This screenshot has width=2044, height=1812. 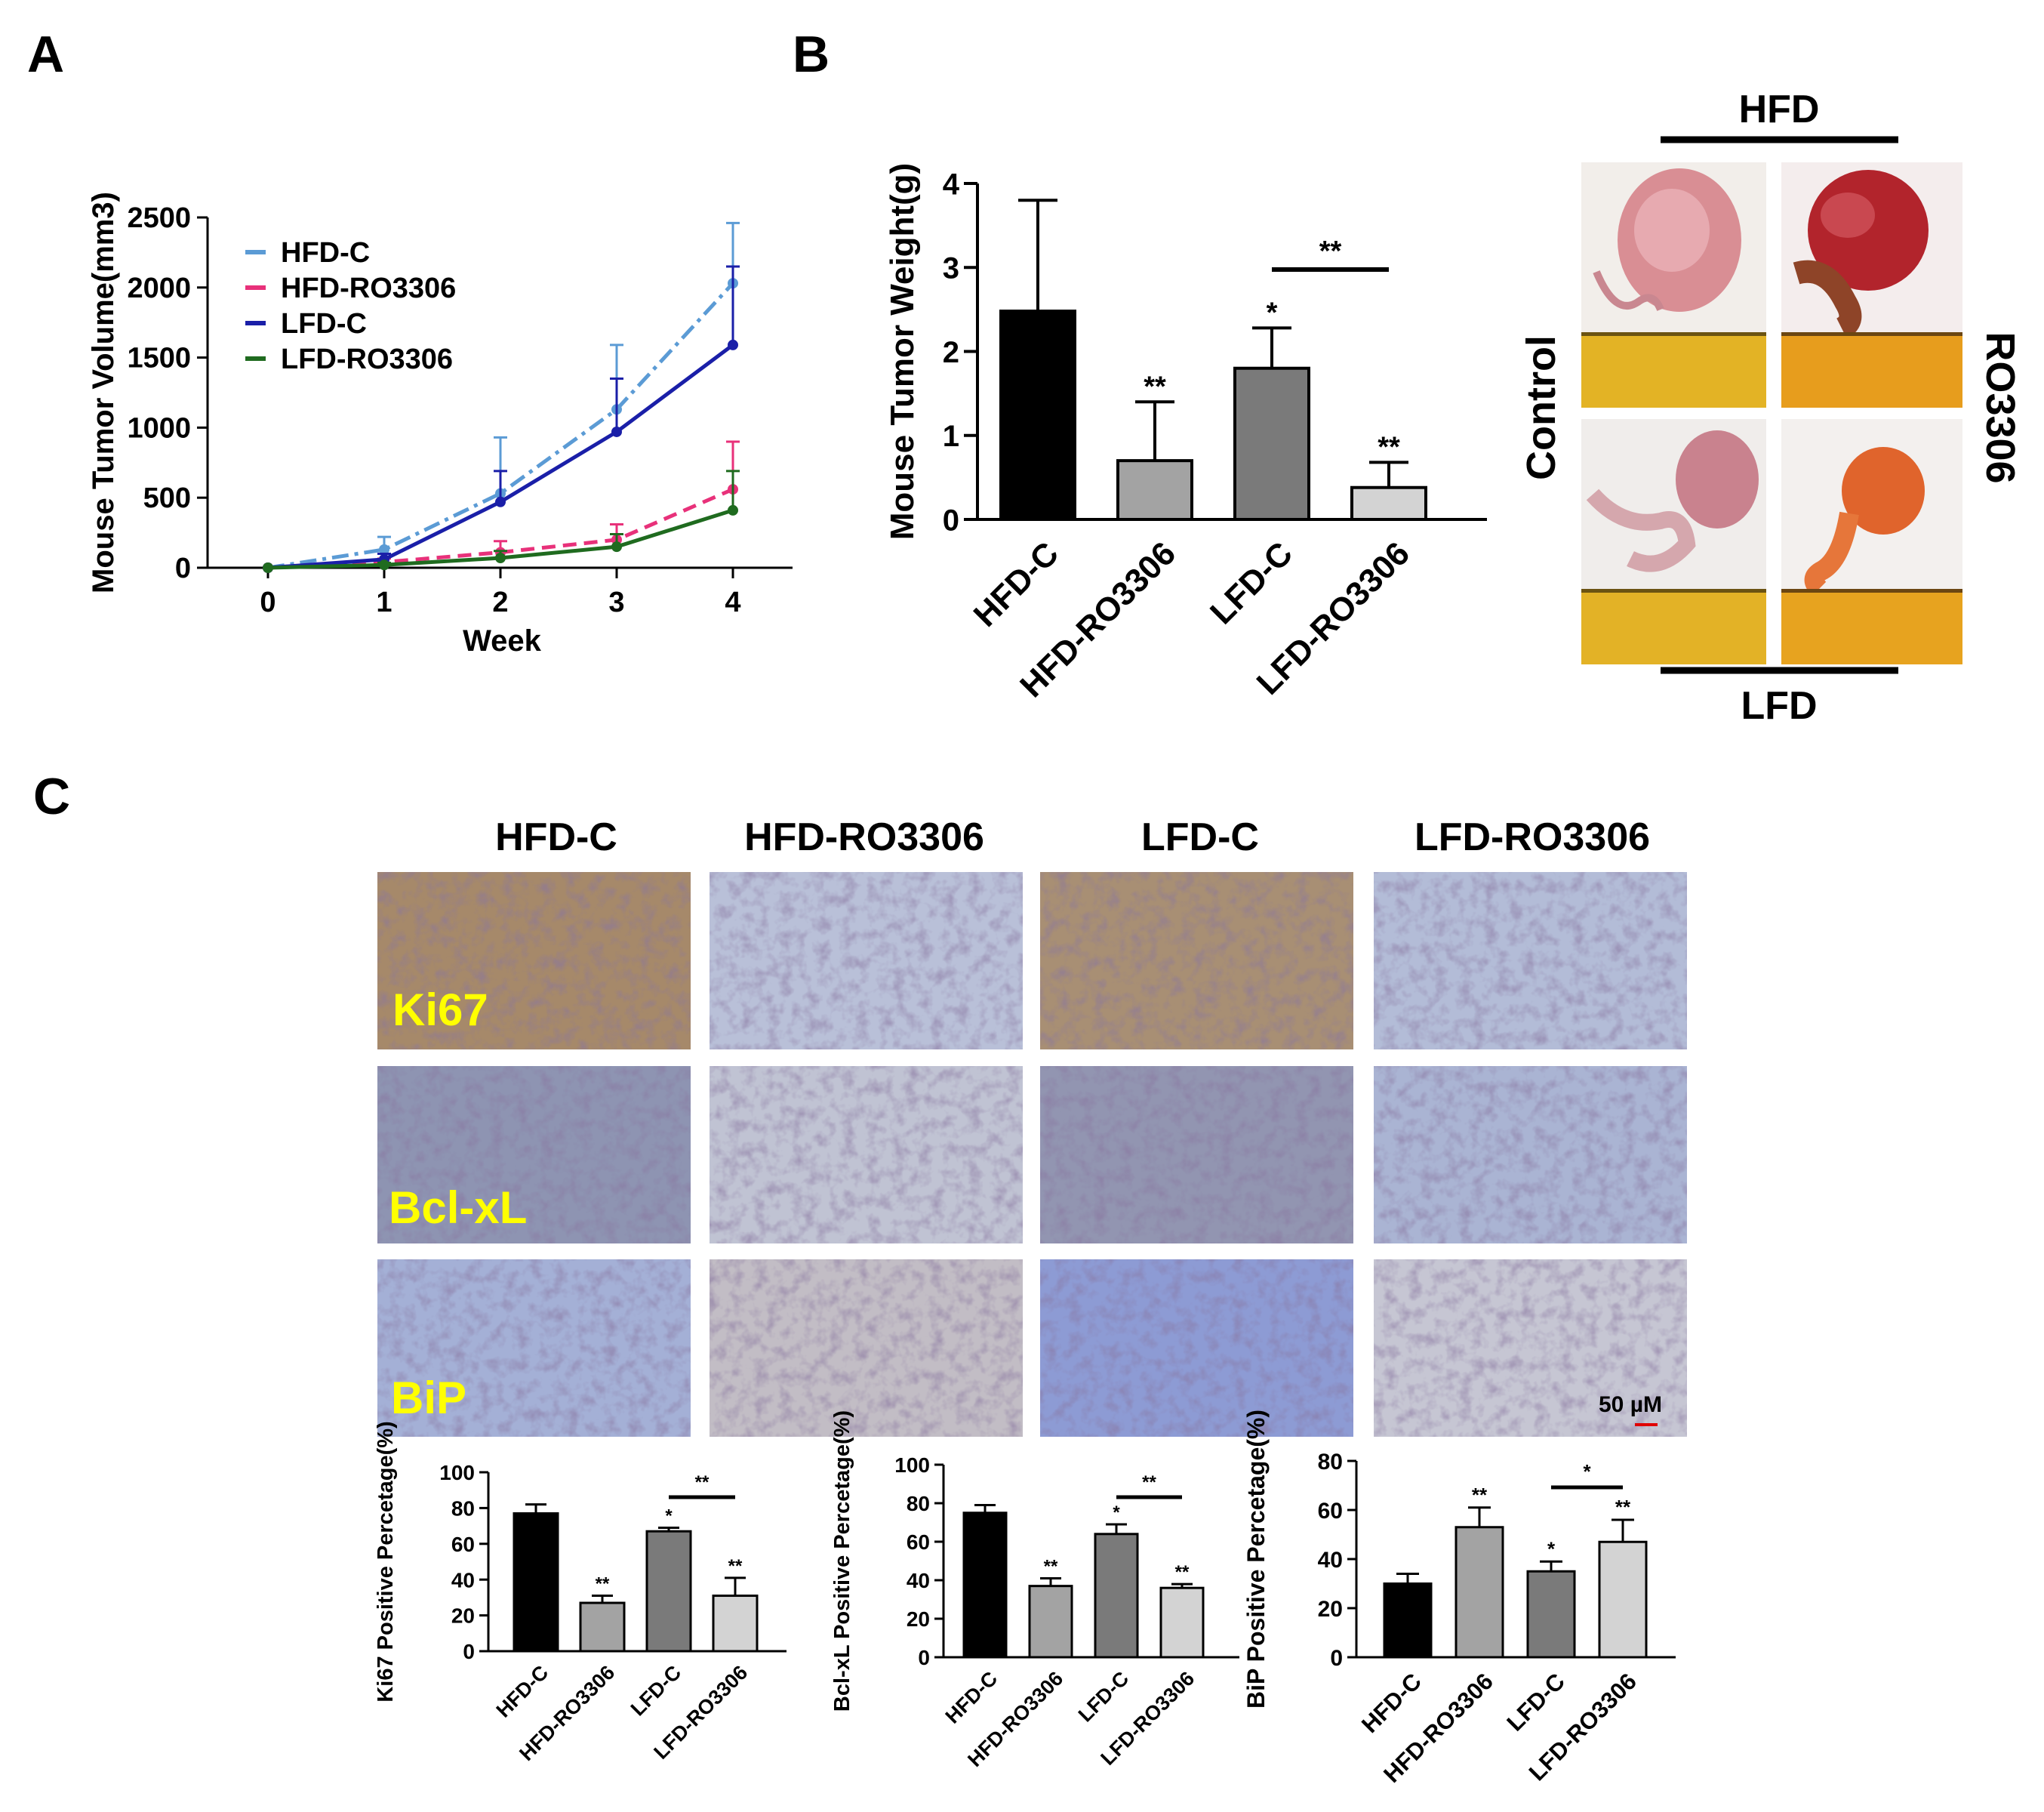 I want to click on photo-hfd-ro3306, so click(x=1871, y=285).